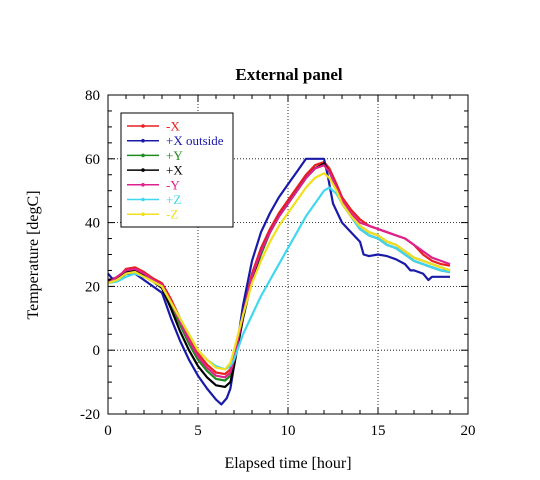 The image size is (540, 480). What do you see at coordinates (195, 140) in the screenshot?
I see `legend-label-1: +X outside` at bounding box center [195, 140].